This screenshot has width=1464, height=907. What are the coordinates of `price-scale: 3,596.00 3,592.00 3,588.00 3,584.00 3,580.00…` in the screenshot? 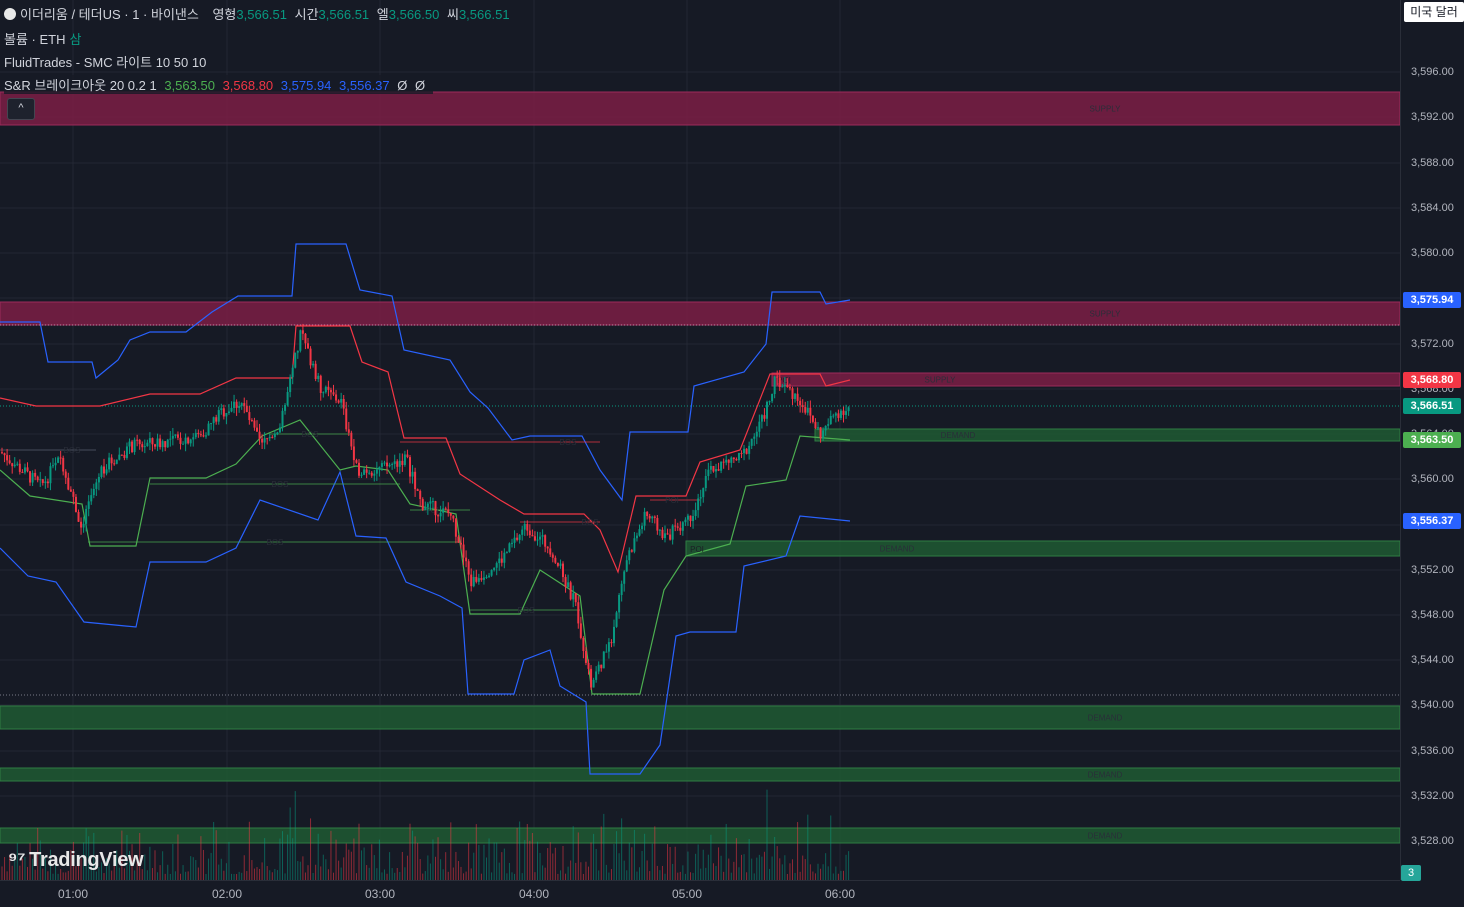 It's located at (1432, 440).